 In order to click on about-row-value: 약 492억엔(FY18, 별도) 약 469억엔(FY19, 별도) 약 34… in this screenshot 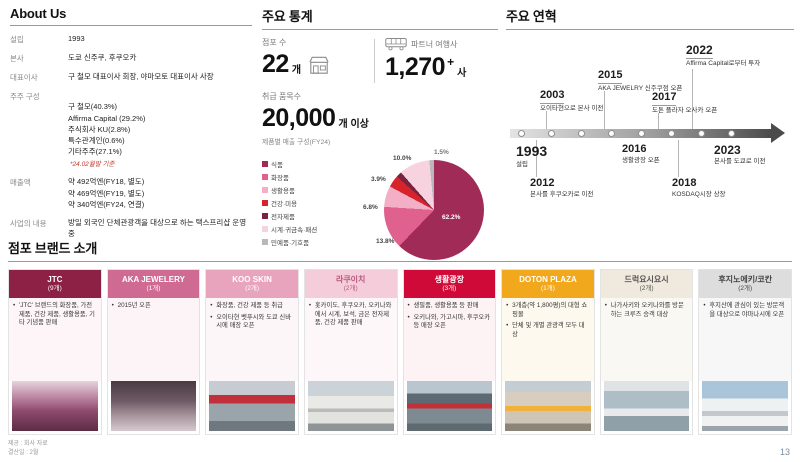, I will do `click(106, 193)`.